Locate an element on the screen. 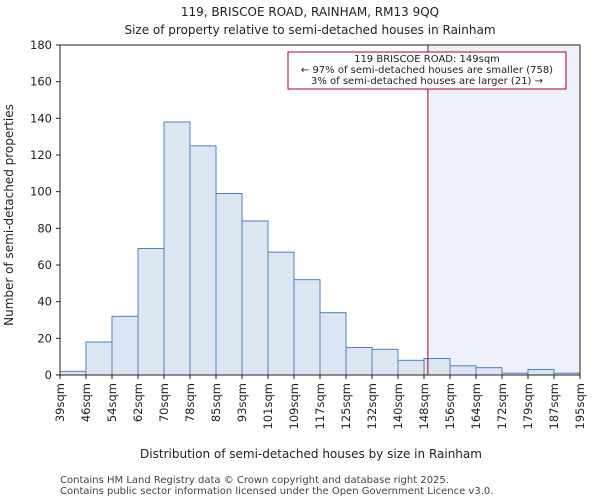  y-tick-label: 160 is located at coordinates (41, 82).